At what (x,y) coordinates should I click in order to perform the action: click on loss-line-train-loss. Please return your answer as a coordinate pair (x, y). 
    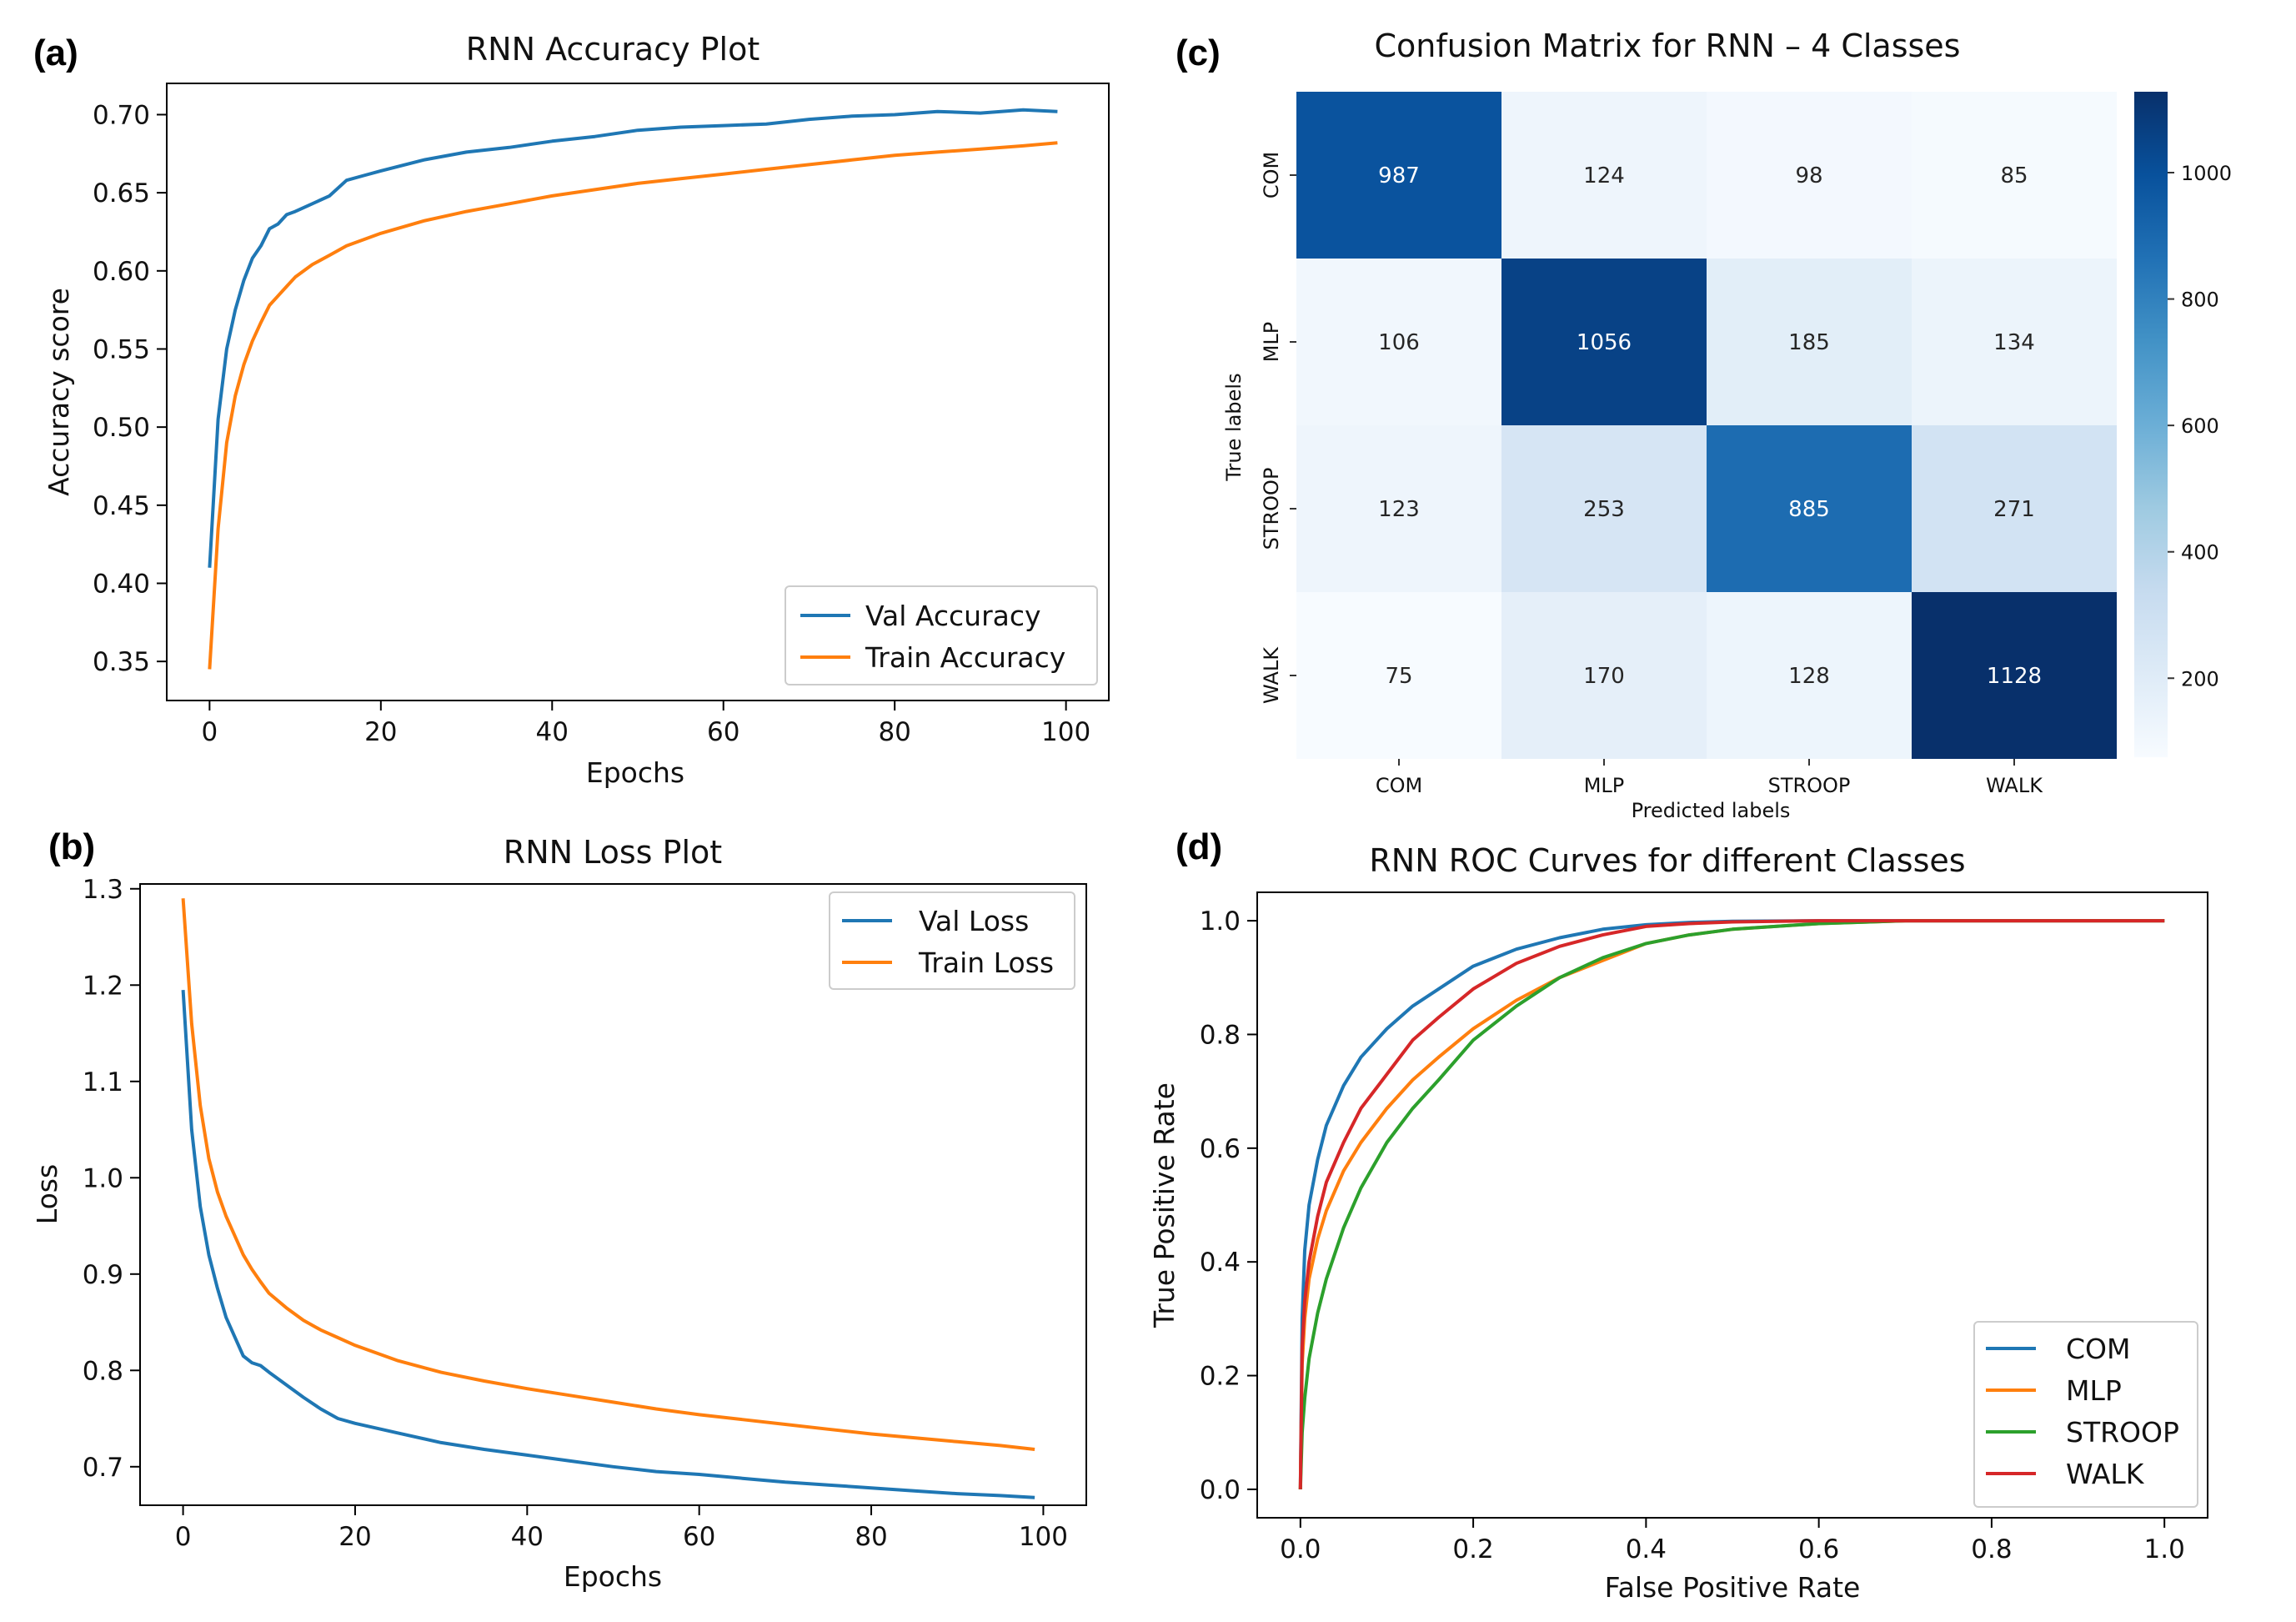
    Looking at the image, I should click on (608, 1174).